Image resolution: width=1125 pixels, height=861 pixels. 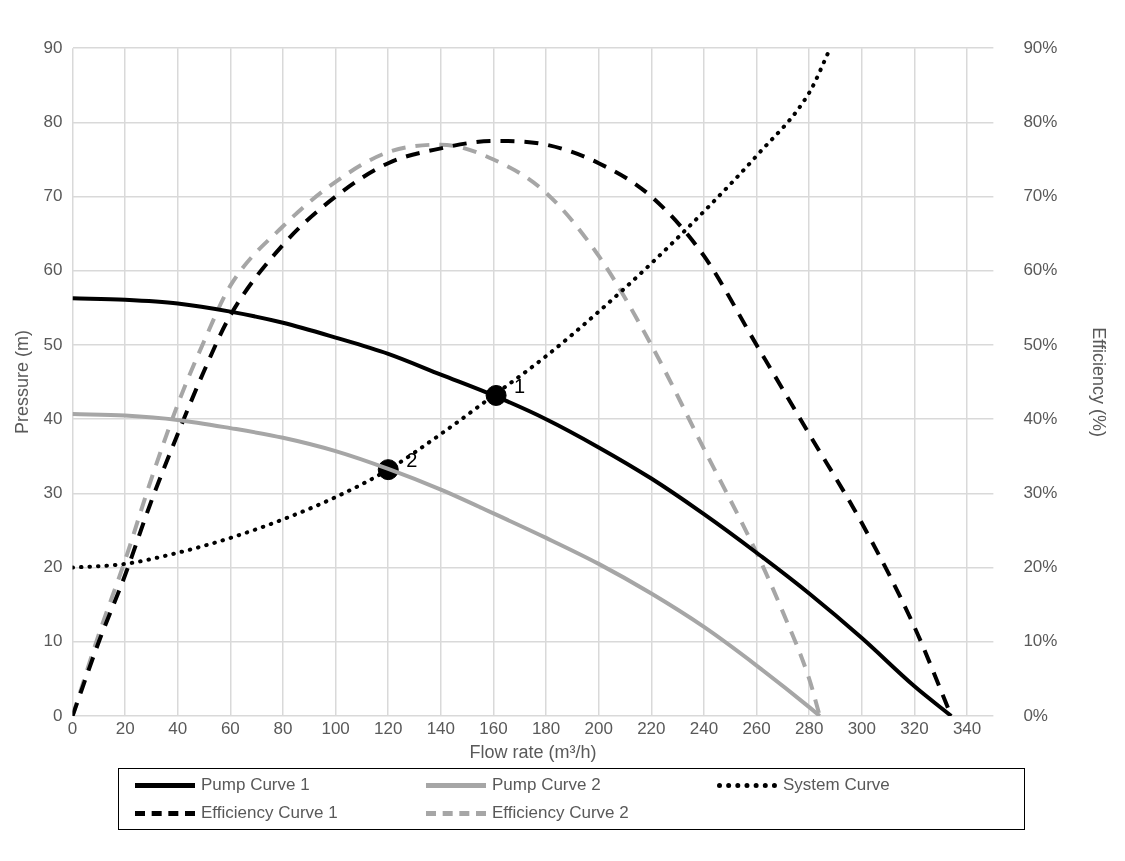 I want to click on y-tick-label: 30, so click(x=53, y=493).